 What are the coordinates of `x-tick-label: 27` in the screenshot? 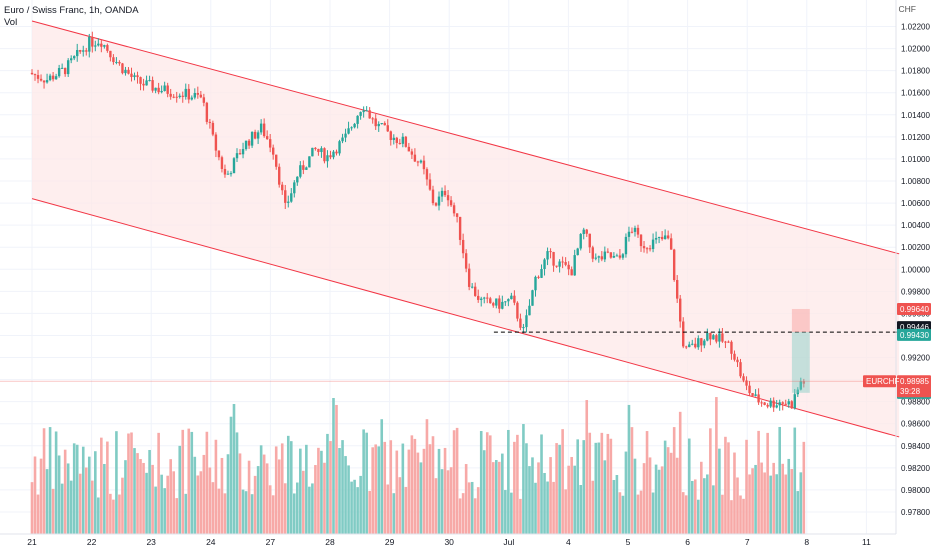 It's located at (271, 542).